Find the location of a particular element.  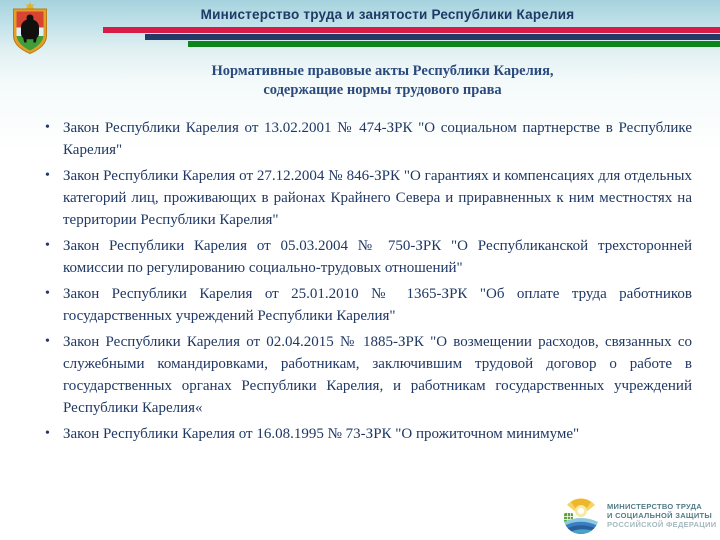

mintrud-emblem-icon is located at coordinates (581, 516).